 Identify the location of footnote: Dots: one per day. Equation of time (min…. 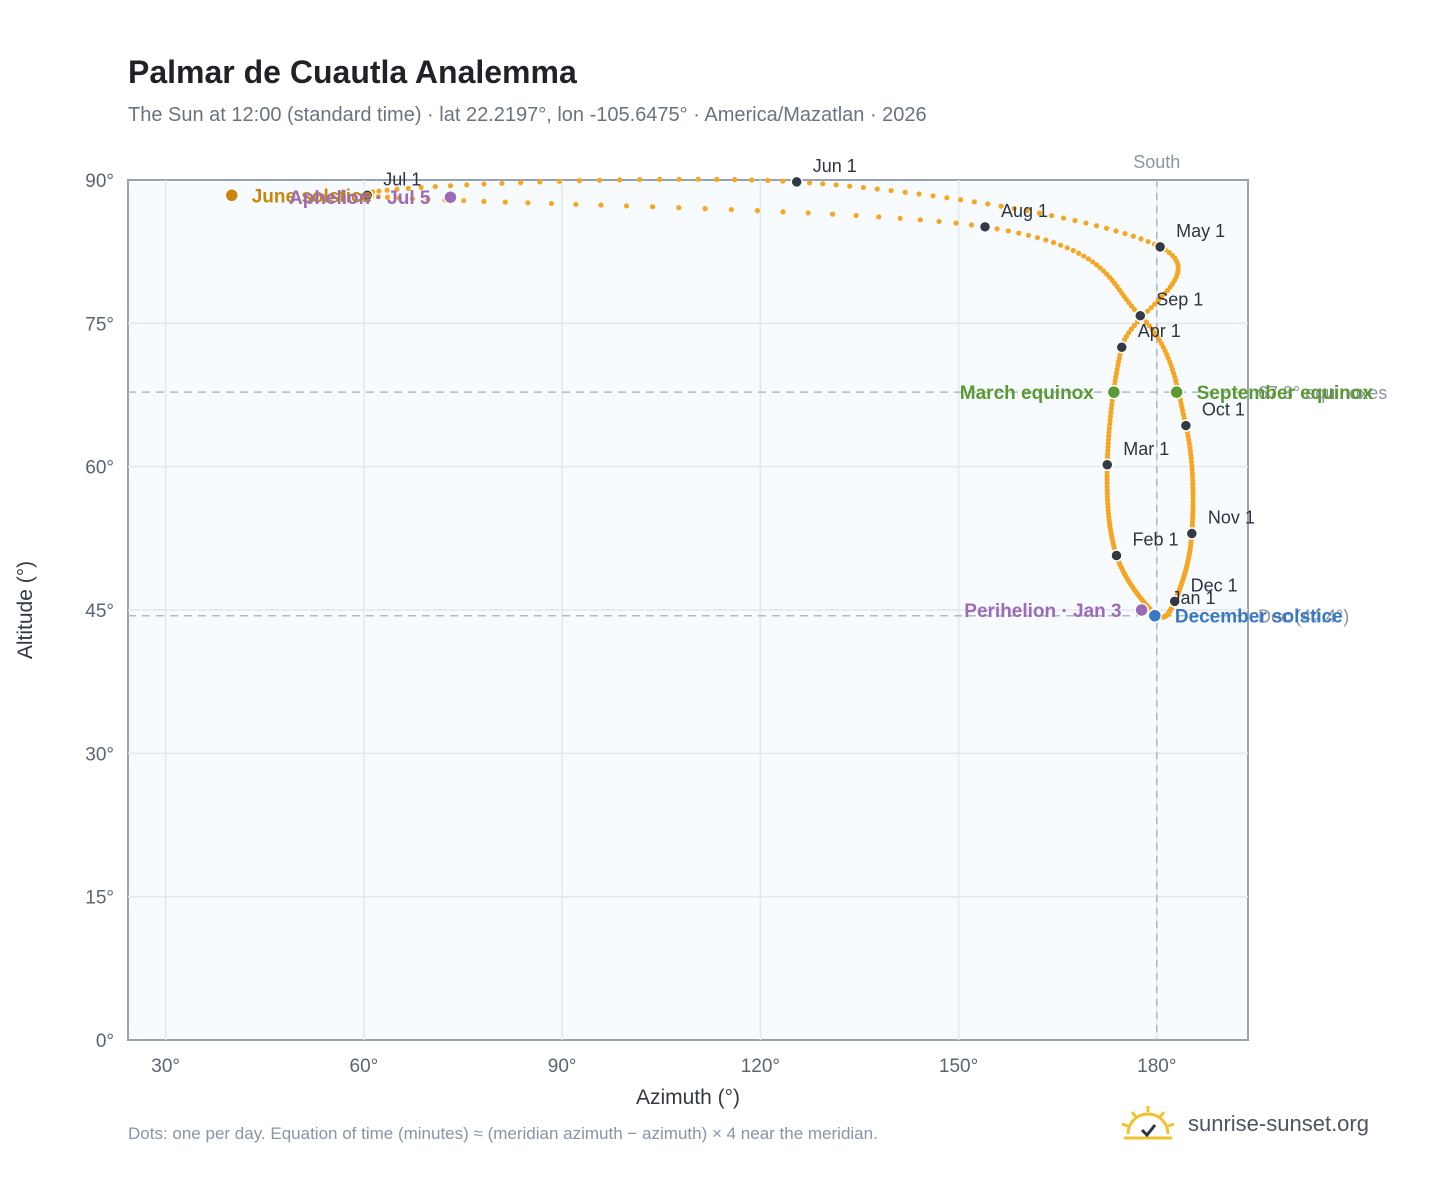
(503, 1133).